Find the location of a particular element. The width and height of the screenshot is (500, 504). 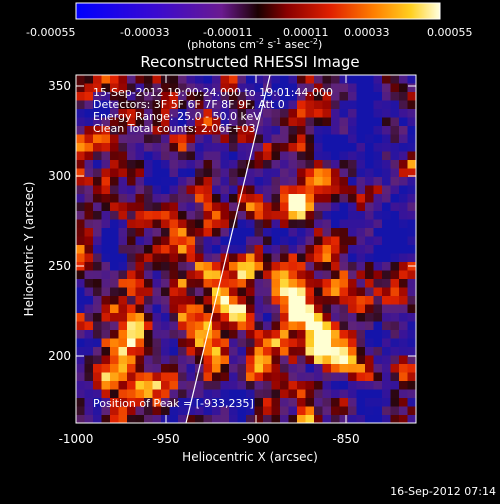

colorbar-units: (photons cm-2 s-1 asec-2) is located at coordinates (254, 44).